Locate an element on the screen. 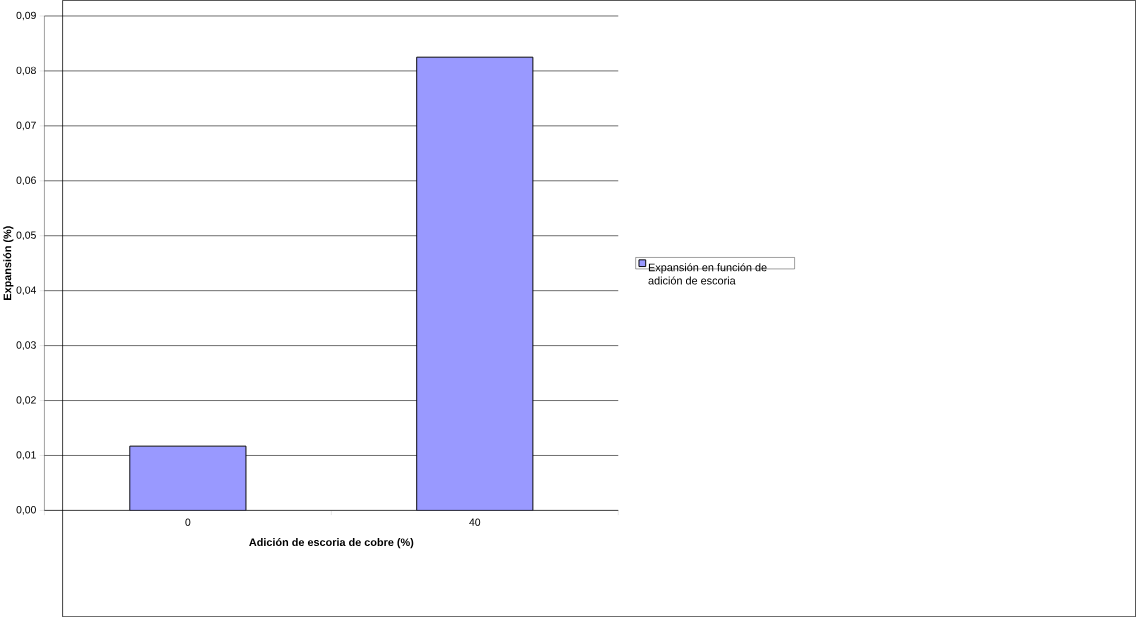  y-tick-label: 0,03 is located at coordinates (26, 345).